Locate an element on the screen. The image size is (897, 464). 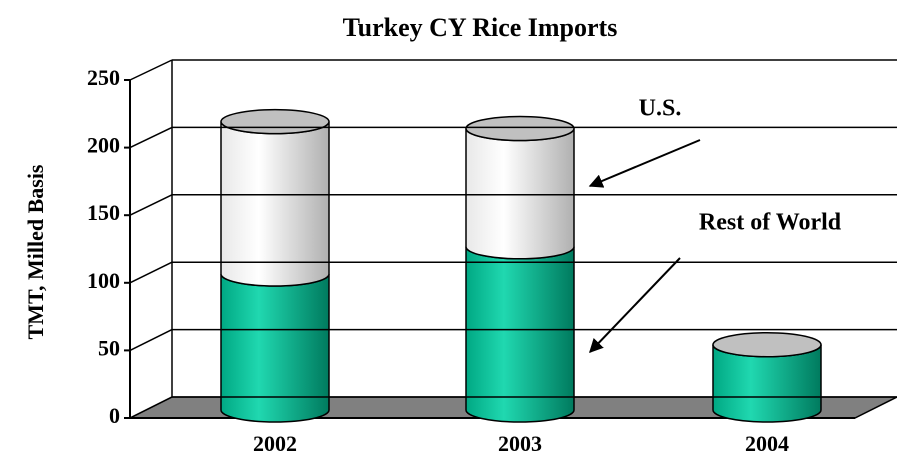
y-tick-label: 50 is located at coordinates (109, 347).